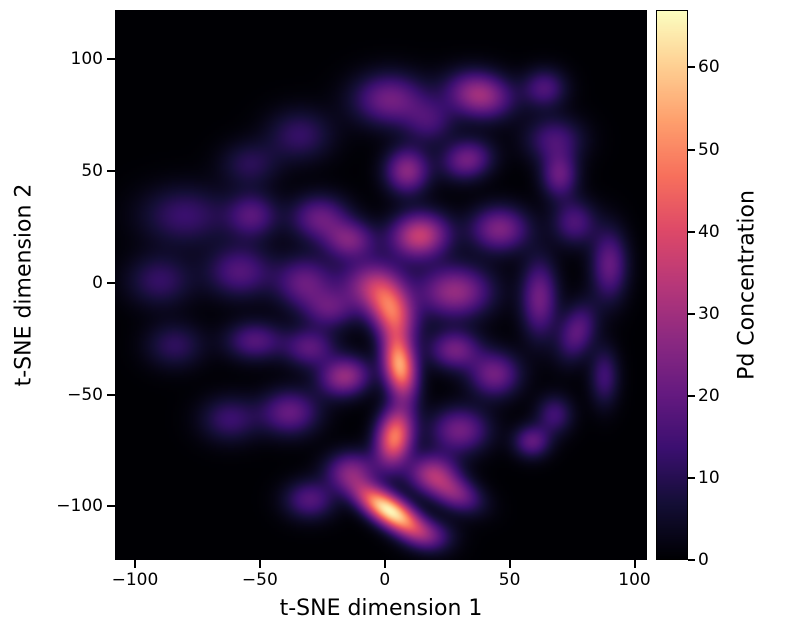  I want to click on y-tick-label: 0, so click(97, 282).